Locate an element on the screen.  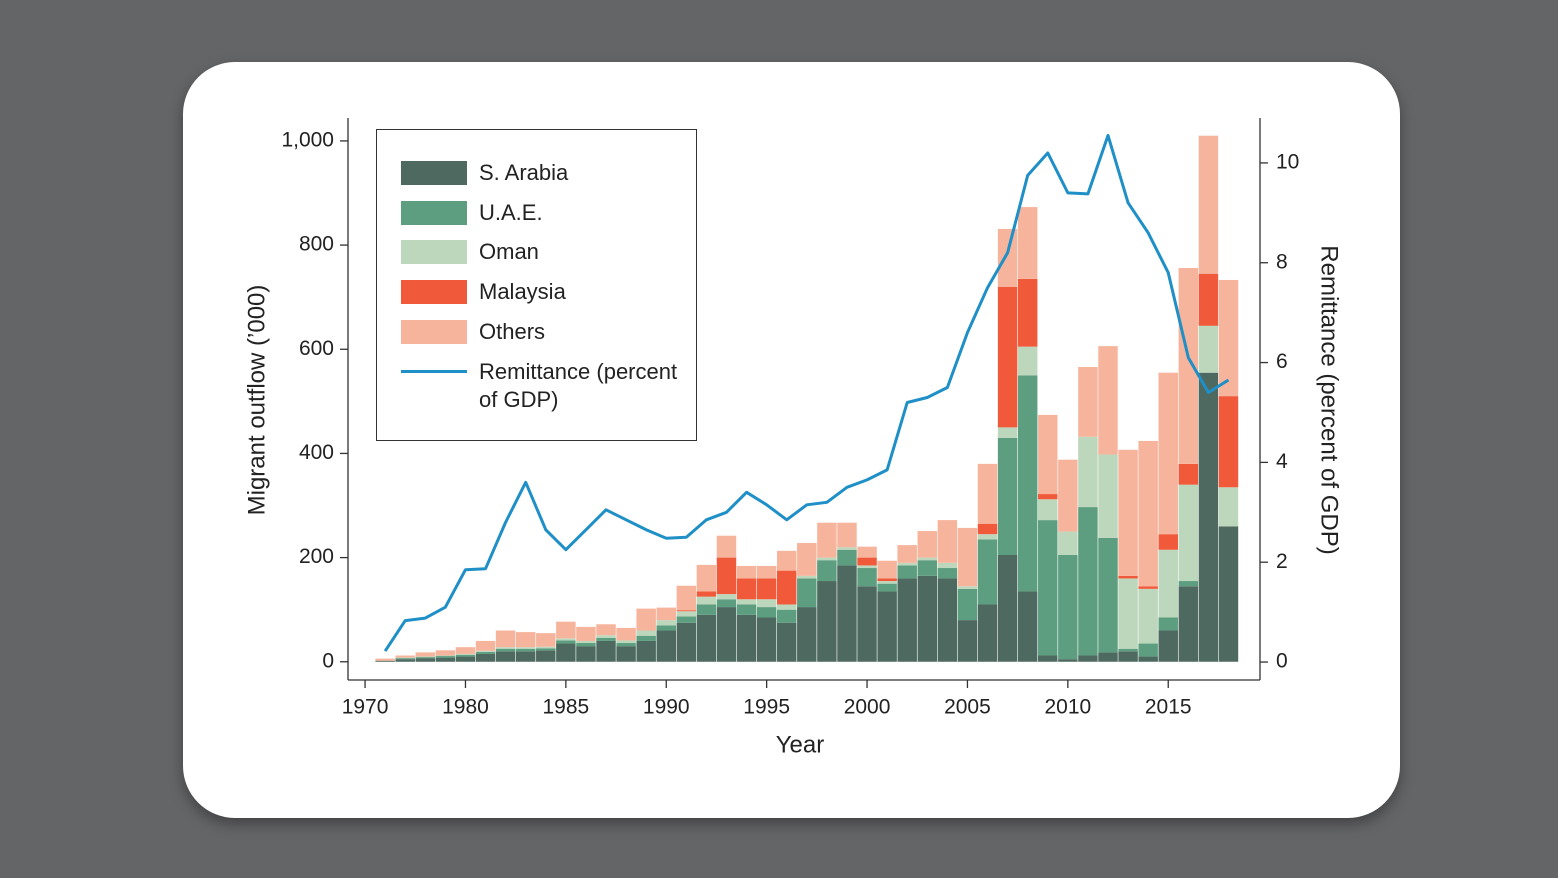
legend-label: U.A.E. is located at coordinates (511, 212).